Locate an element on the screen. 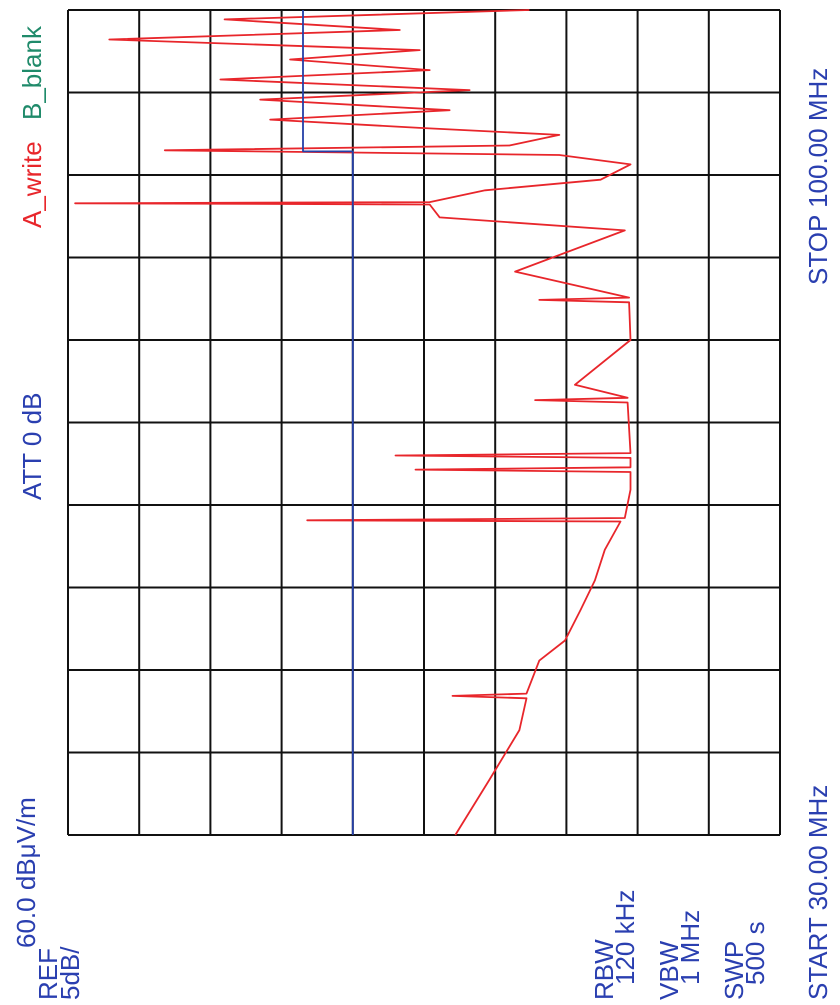 The width and height of the screenshot is (840, 1005). legend-entry: B_blank is located at coordinates (32, 72).